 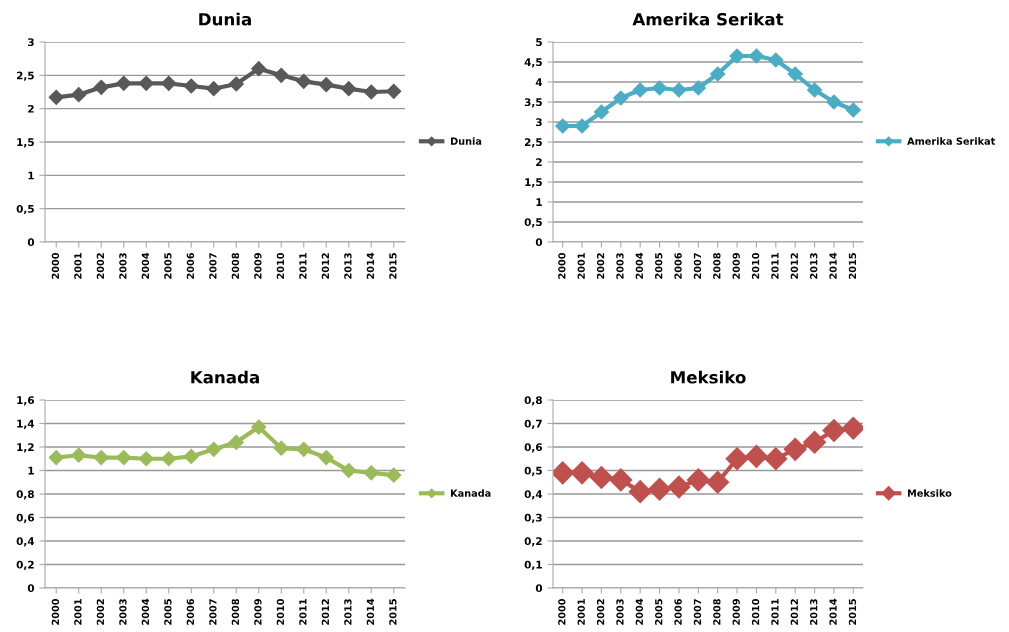 What do you see at coordinates (370, 265) in the screenshot?
I see `x-tick-label: 2014` at bounding box center [370, 265].